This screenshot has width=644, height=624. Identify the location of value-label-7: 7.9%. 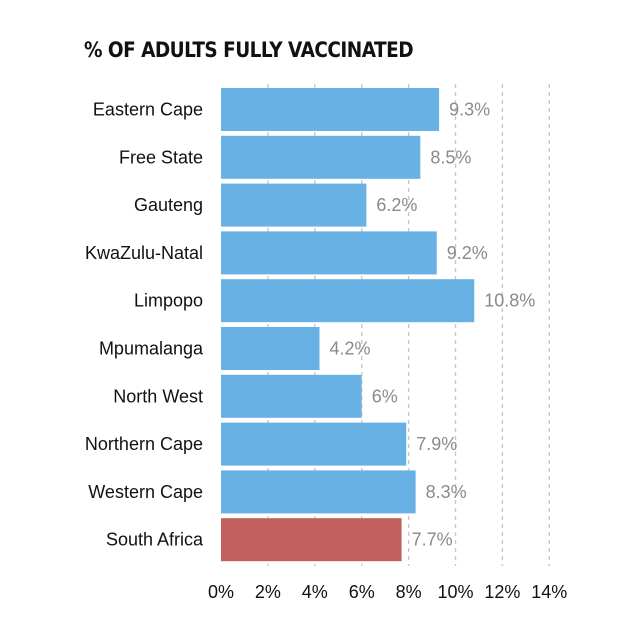
(436, 444).